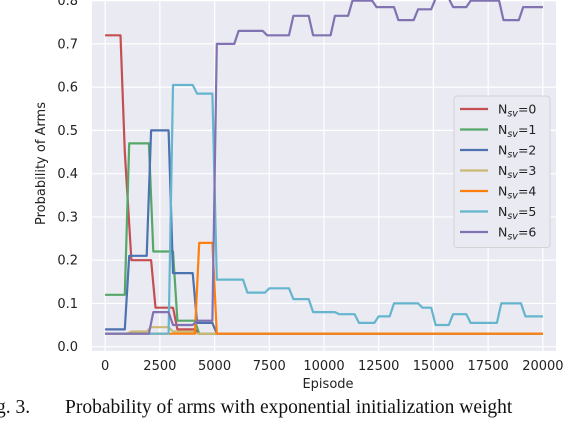 The height and width of the screenshot is (426, 588). I want to click on legend-label: Nsv=5, so click(517, 213).